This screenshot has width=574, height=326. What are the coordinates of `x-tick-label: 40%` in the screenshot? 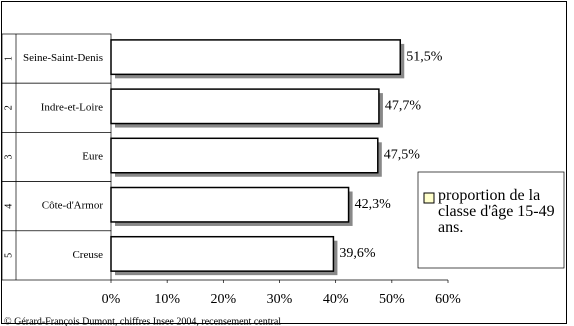 It's located at (336, 299).